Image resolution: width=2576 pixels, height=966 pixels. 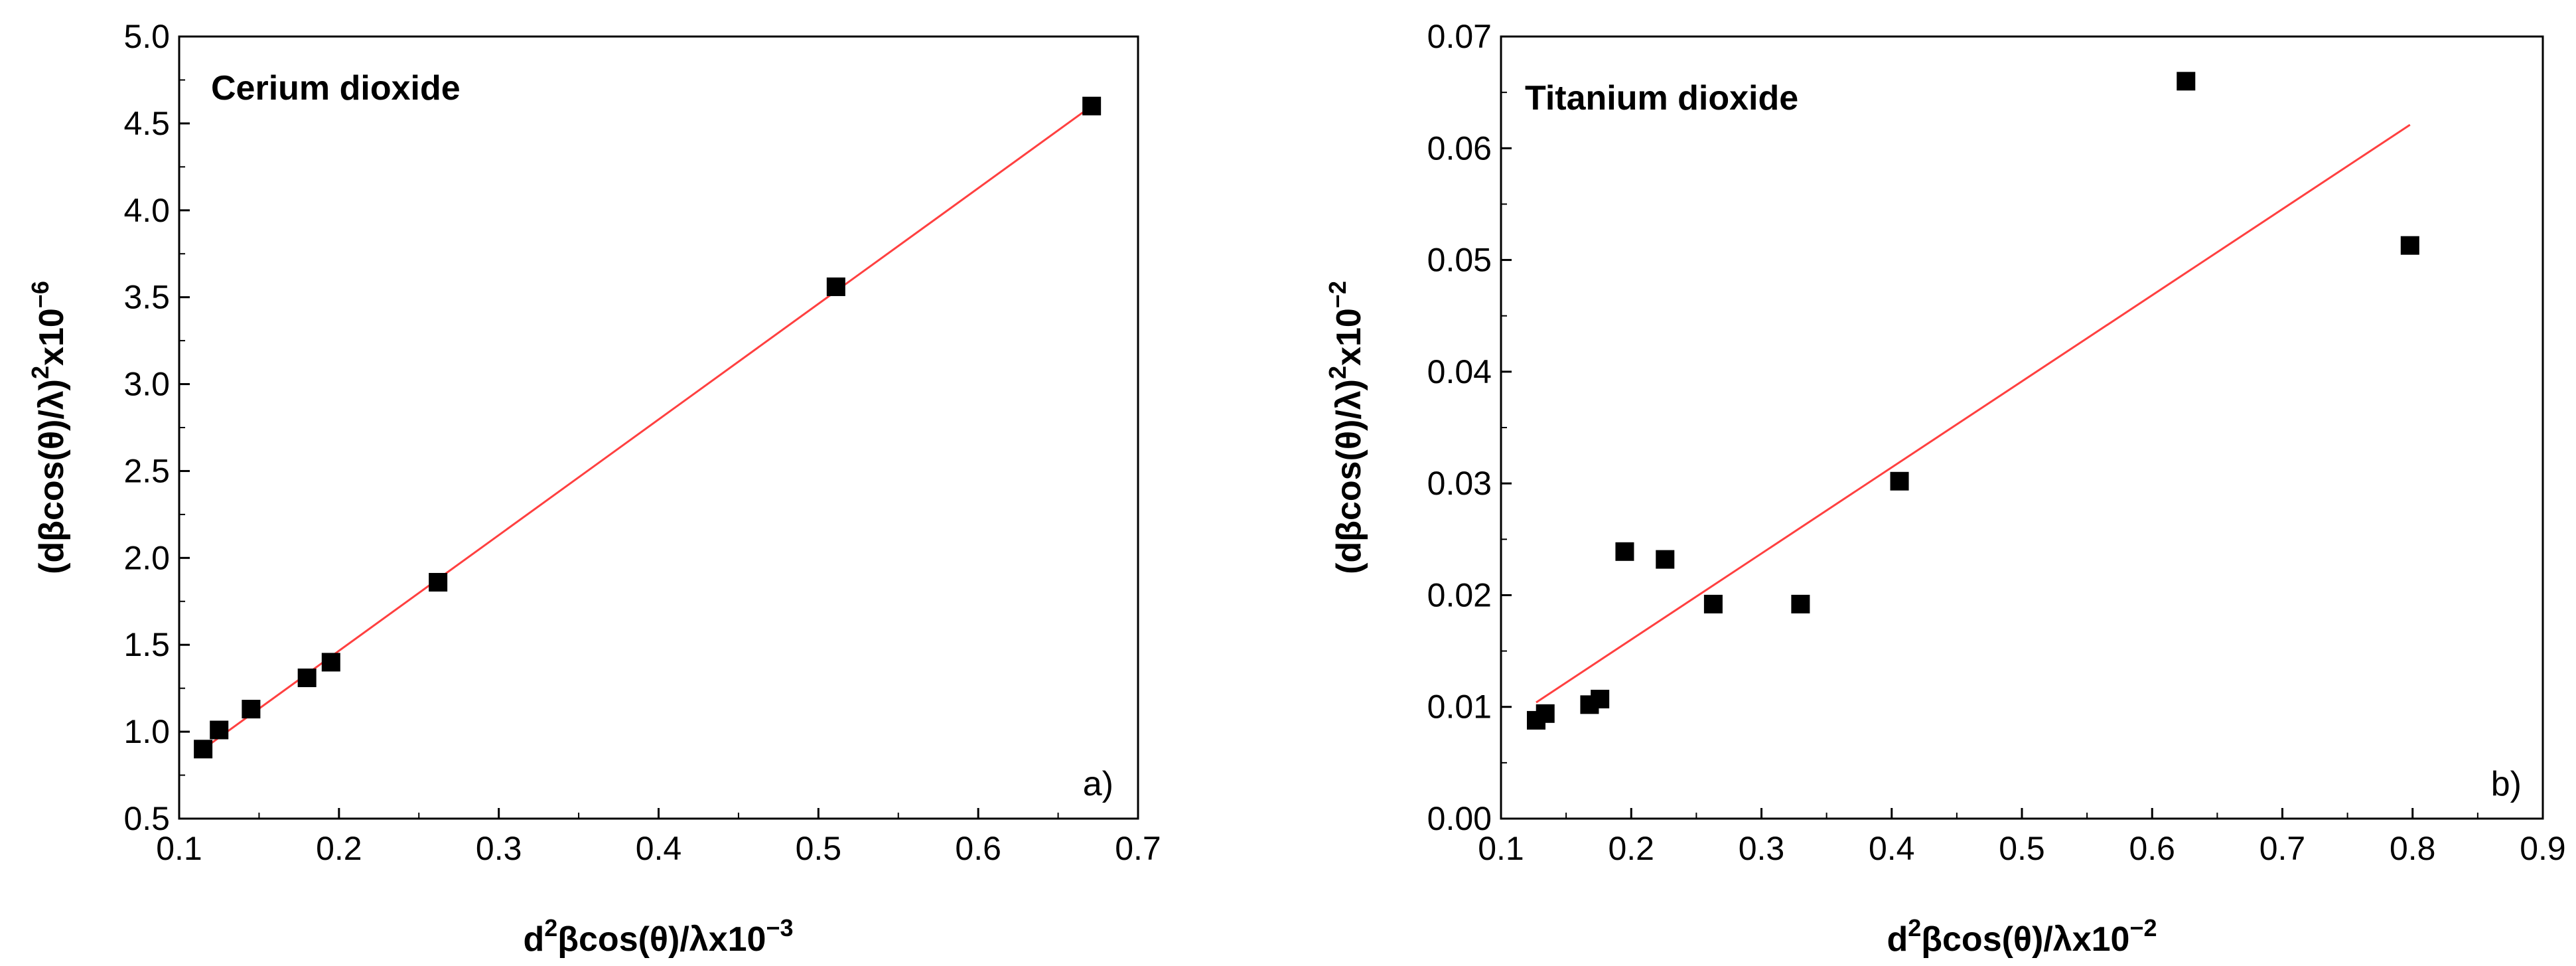 What do you see at coordinates (1460, 483) in the screenshot?
I see `y-tick-label: 0.03` at bounding box center [1460, 483].